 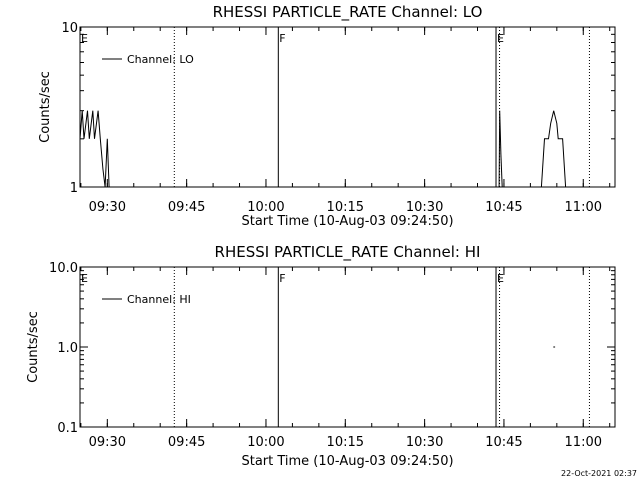 I want to click on legend-entry: Channel: HI, so click(x=159, y=299).